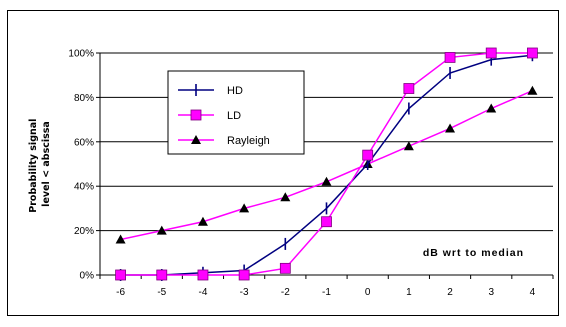  What do you see at coordinates (87, 276) in the screenshot?
I see `y-tick-label-0: 0%` at bounding box center [87, 276].